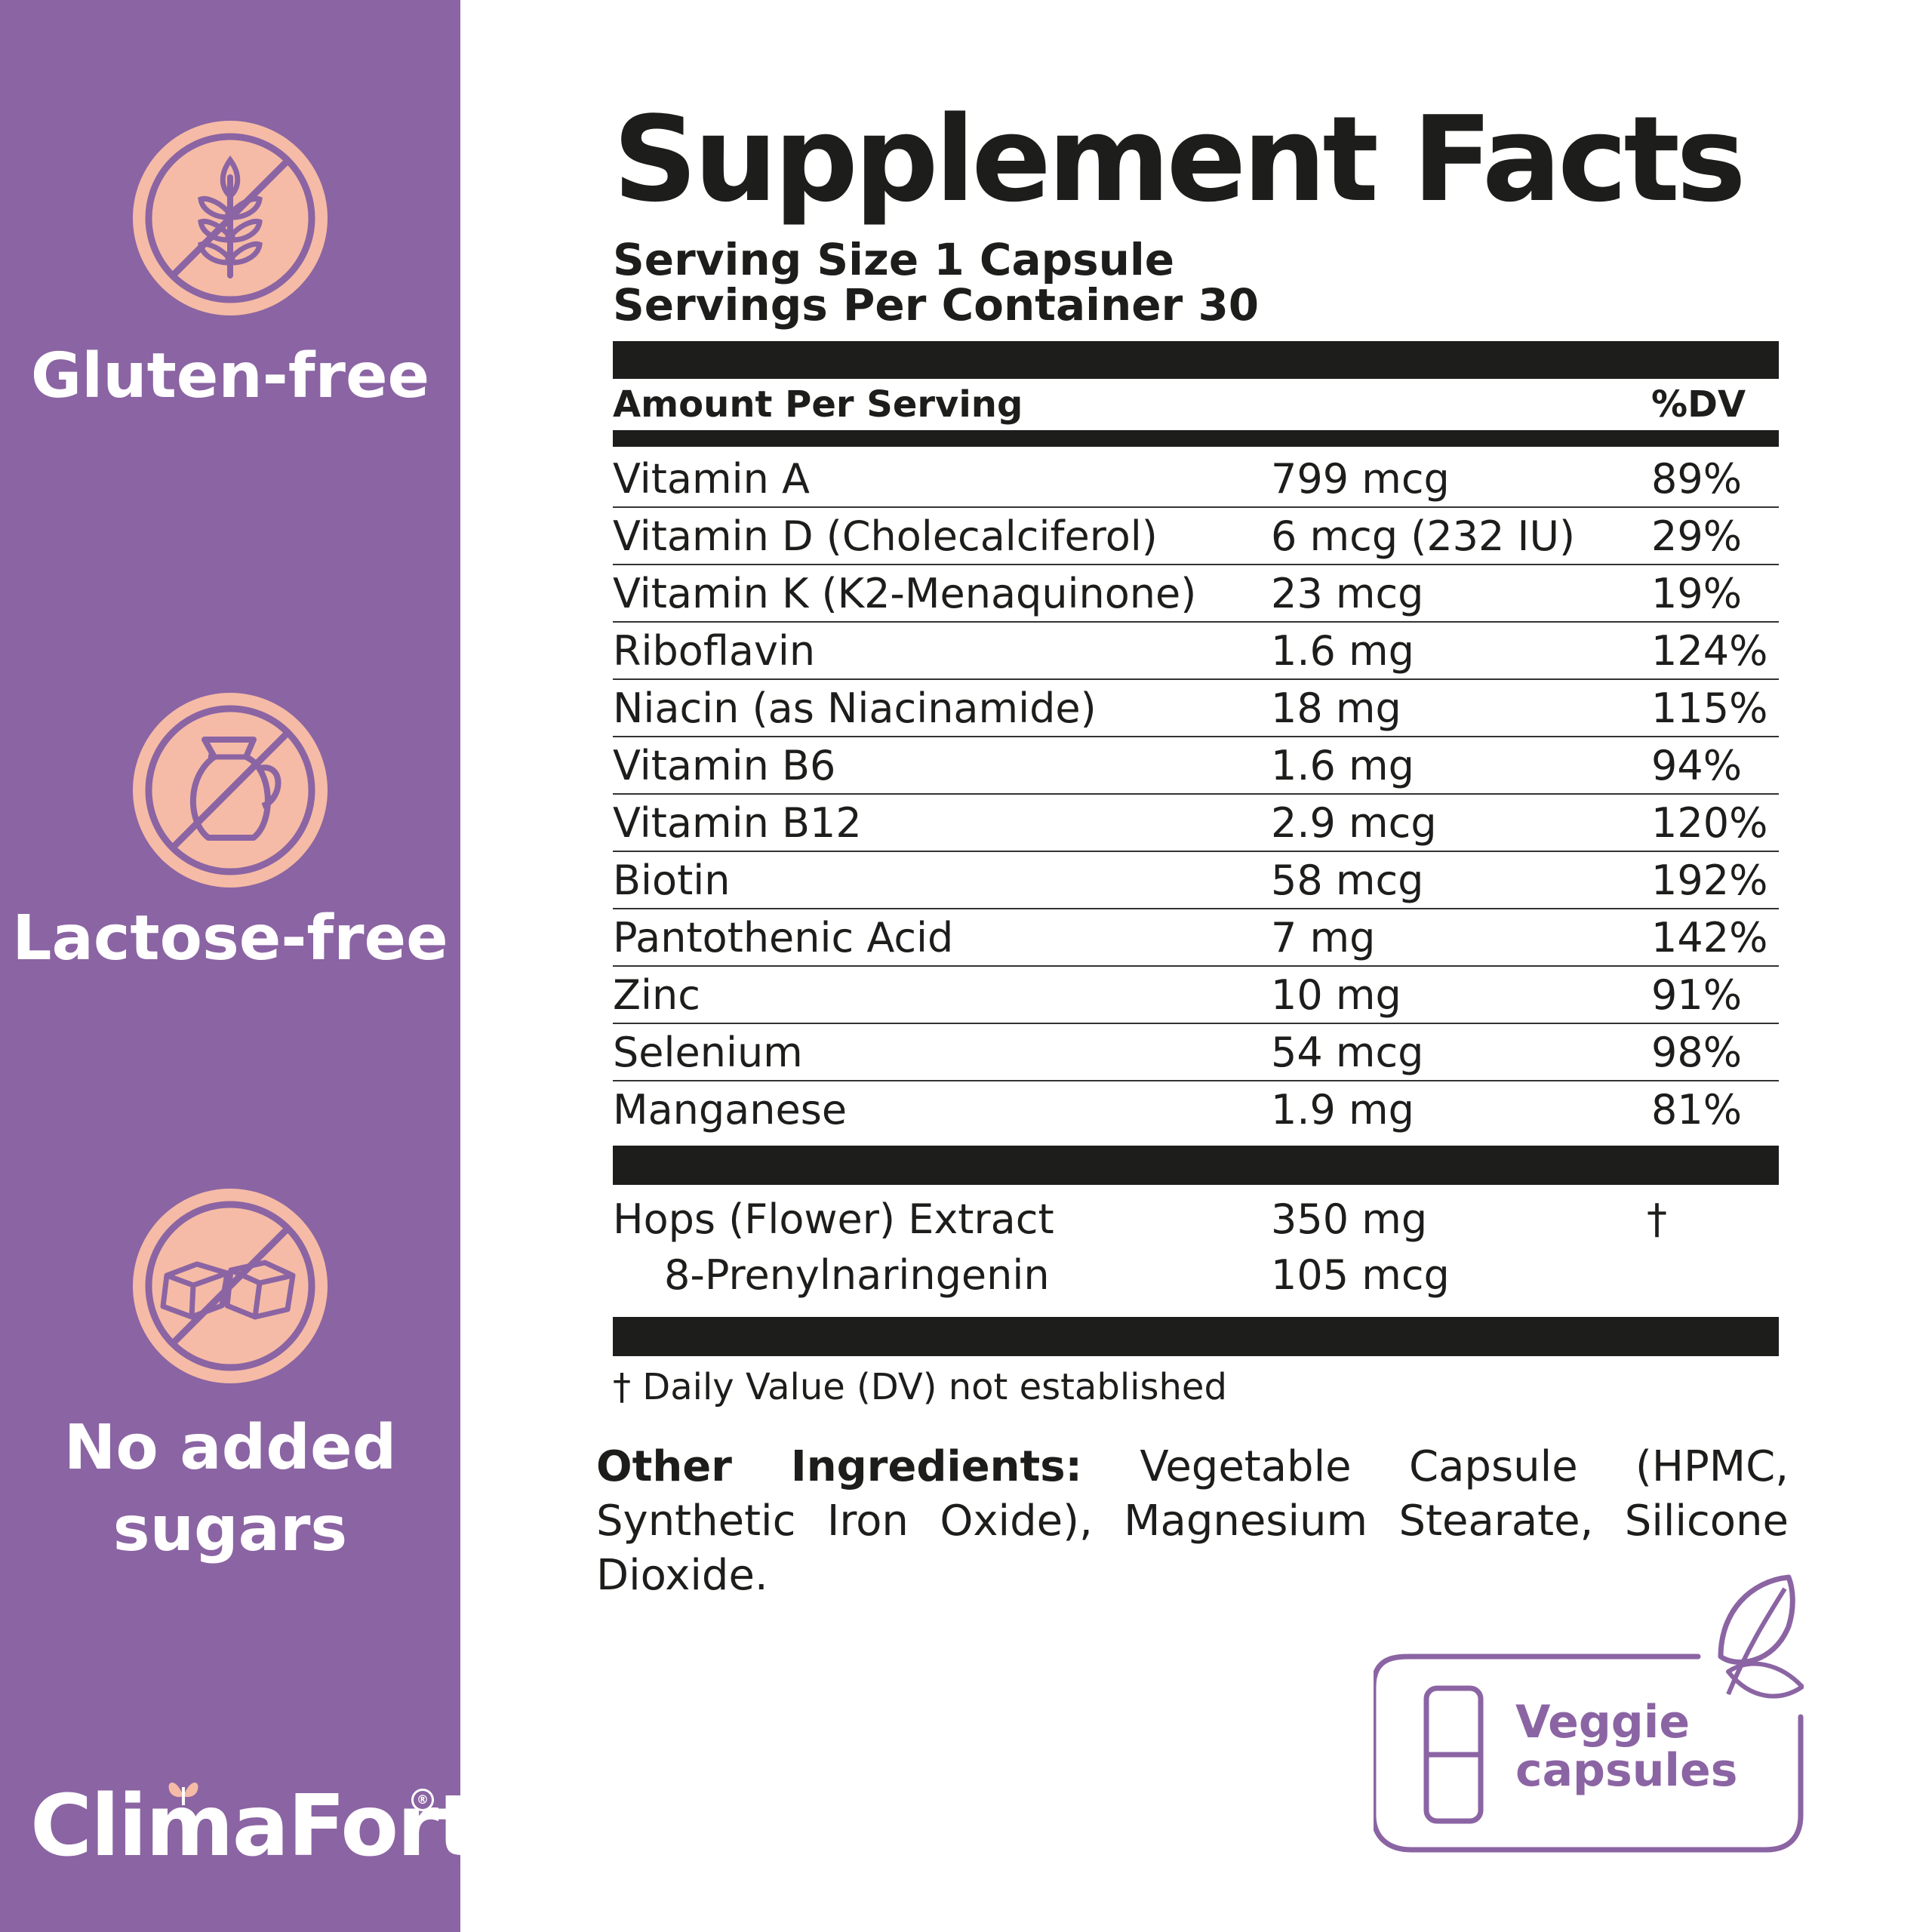  Describe the element at coordinates (1196, 438) in the screenshot. I see `medium-divider` at that location.